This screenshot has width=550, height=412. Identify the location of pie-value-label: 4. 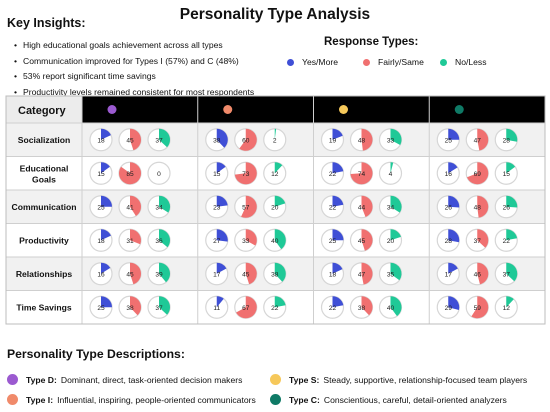
(391, 174).